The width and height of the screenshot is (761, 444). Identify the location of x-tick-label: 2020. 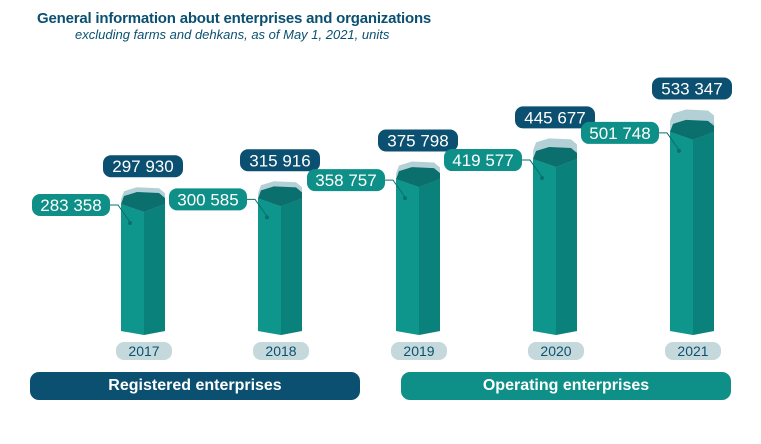
(555, 351).